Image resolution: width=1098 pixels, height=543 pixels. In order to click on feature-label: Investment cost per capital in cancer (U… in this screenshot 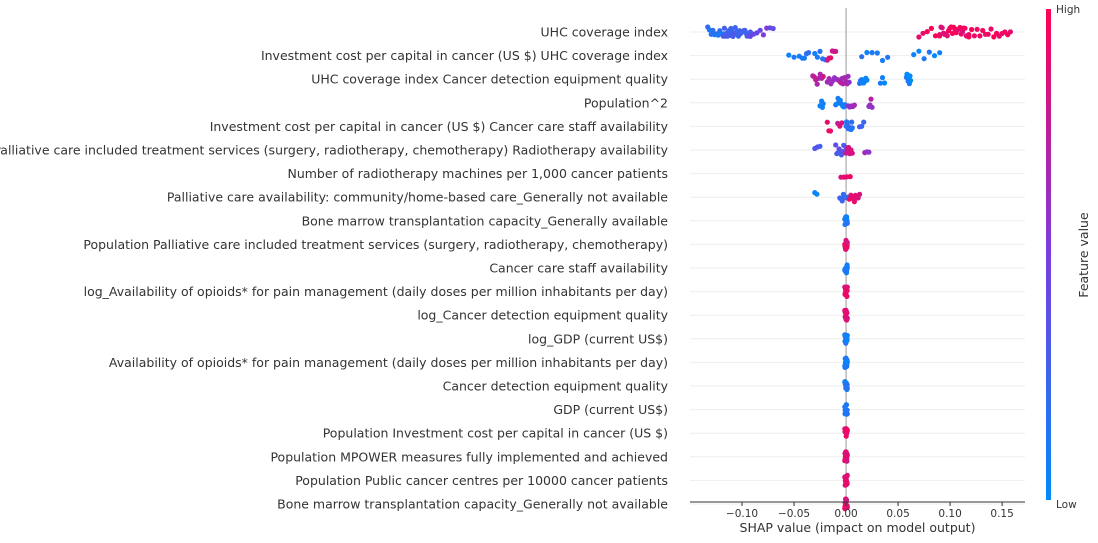, I will do `click(464, 55)`.